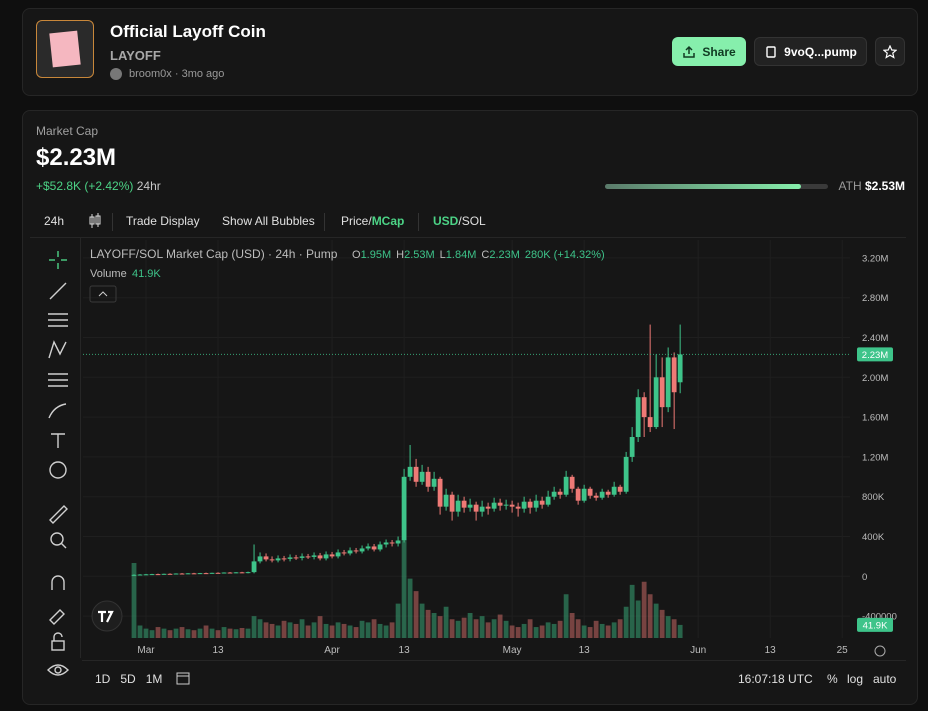  Describe the element at coordinates (885, 679) in the screenshot. I see `auto-toggle: auto` at that location.